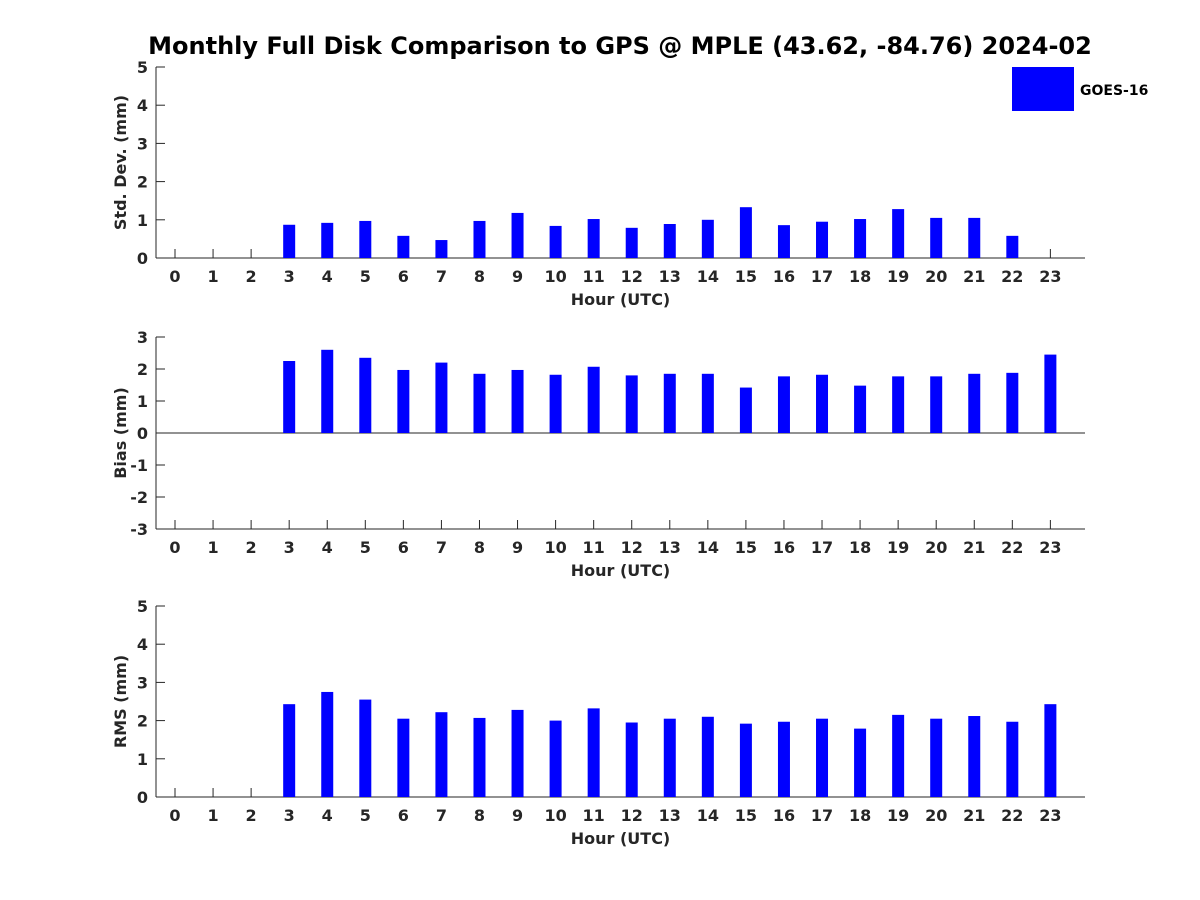 The height and width of the screenshot is (900, 1200). Describe the element at coordinates (120, 162) in the screenshot. I see `y-axis-label: Std. Dev. (mm)` at that location.